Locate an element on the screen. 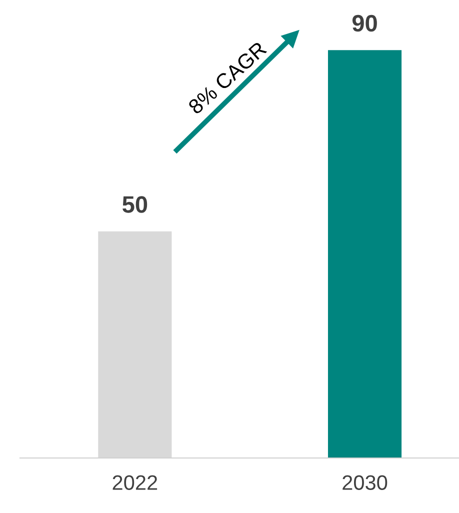 The width and height of the screenshot is (459, 513). data-label: 90 is located at coordinates (364, 23).